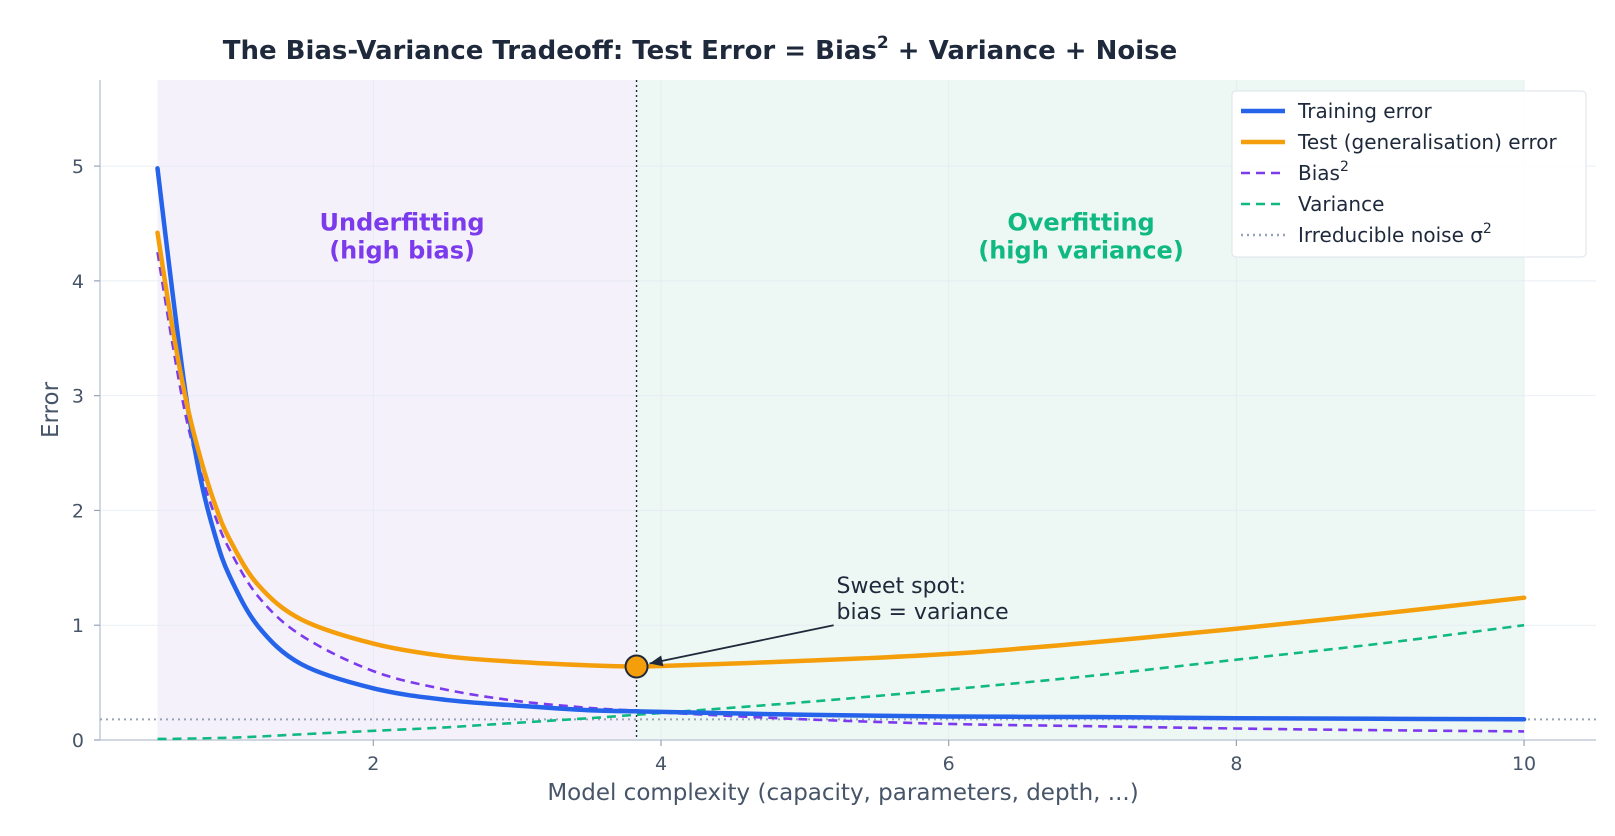  What do you see at coordinates (78, 282) in the screenshot?
I see `y-tick-label: 4` at bounding box center [78, 282].